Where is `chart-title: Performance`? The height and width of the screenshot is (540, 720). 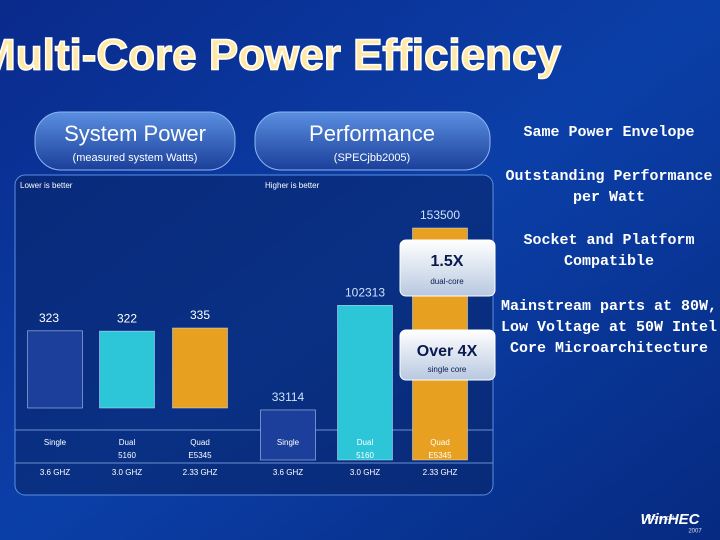 chart-title: Performance is located at coordinates (372, 133).